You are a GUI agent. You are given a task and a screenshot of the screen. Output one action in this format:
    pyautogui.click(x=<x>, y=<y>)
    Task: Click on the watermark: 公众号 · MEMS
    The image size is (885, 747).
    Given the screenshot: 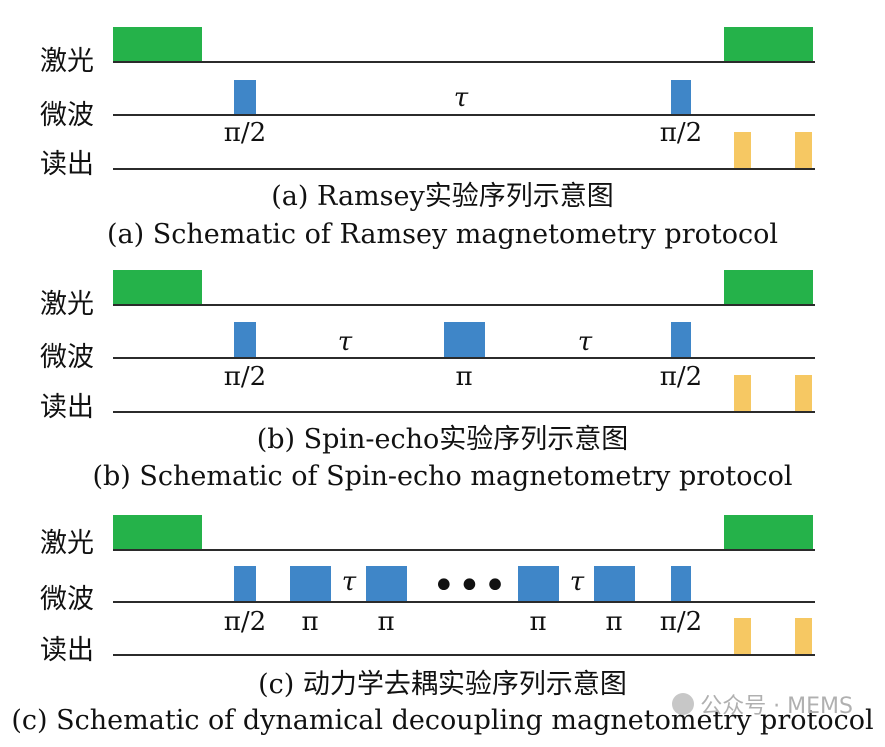 What is the action you would take?
    pyautogui.click(x=762, y=704)
    